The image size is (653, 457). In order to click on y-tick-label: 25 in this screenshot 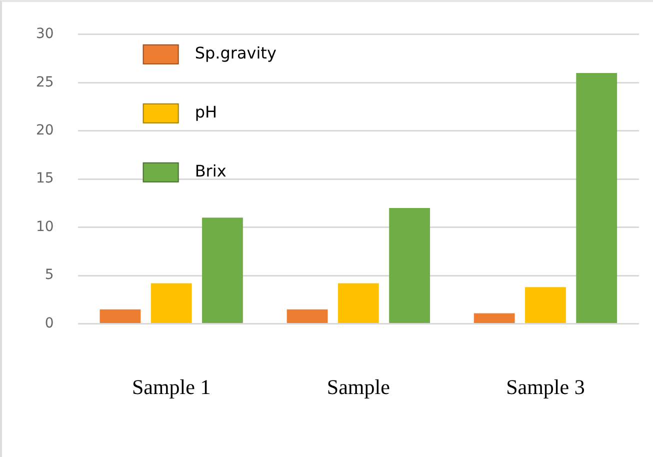, I will do `click(45, 82)`.